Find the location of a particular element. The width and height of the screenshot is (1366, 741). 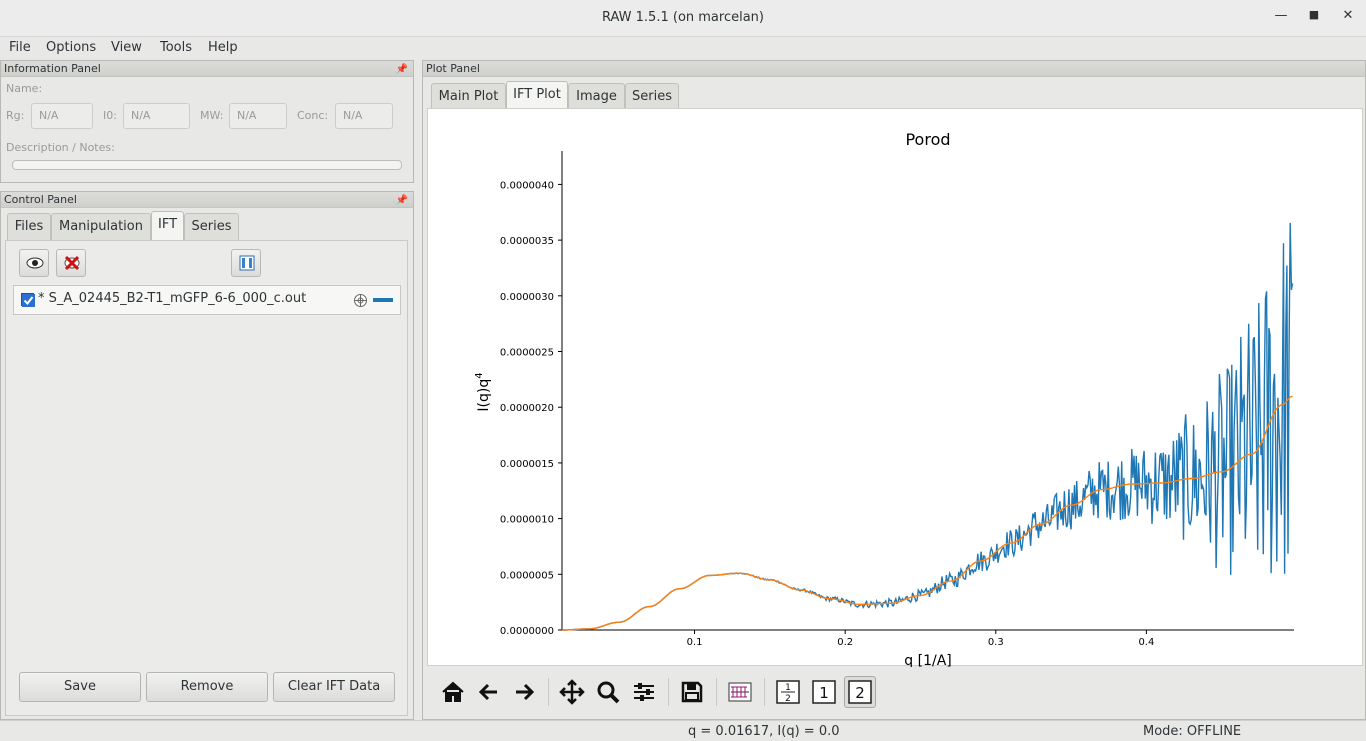

half-icon: 1 2 is located at coordinates (788, 692).